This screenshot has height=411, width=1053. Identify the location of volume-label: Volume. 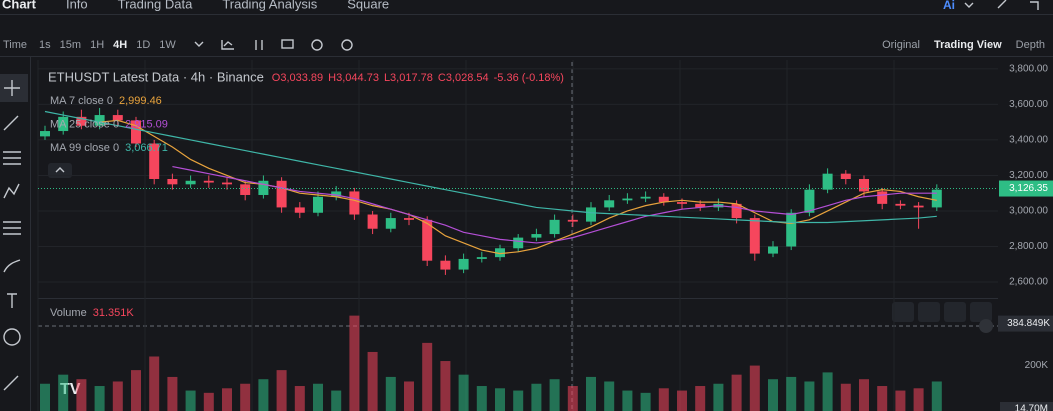
(68, 313).